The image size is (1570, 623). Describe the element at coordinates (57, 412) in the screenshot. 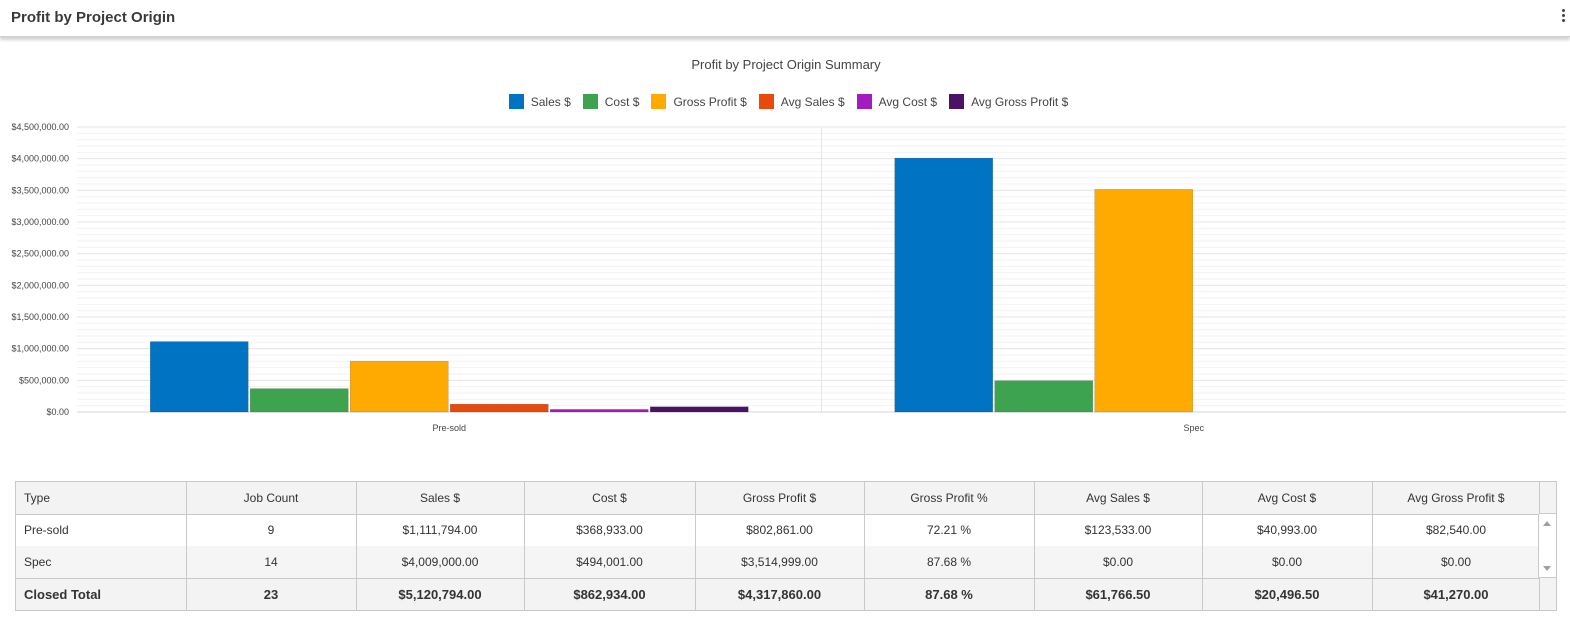

I see `y-tick-label: $0.00` at that location.